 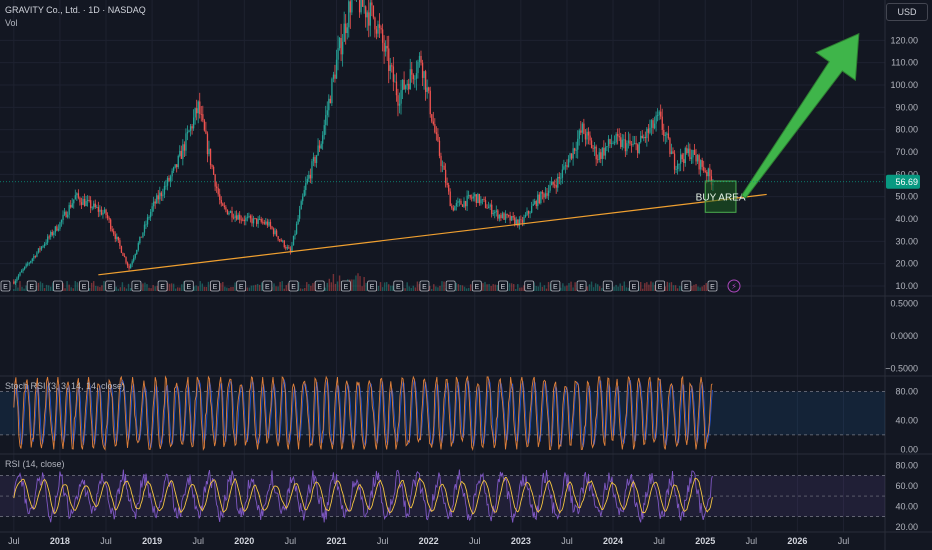 What do you see at coordinates (907, 12) in the screenshot?
I see `currency-button: USD` at bounding box center [907, 12].